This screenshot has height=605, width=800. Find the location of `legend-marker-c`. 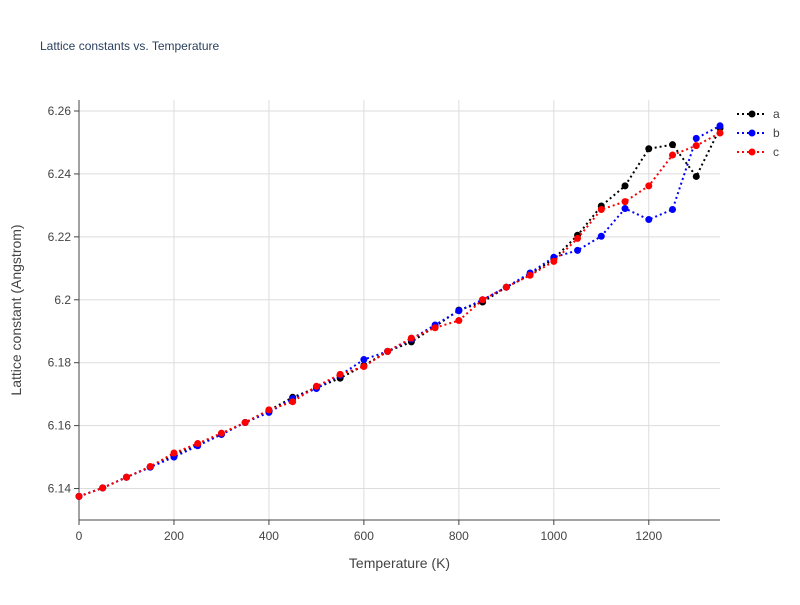

legend-marker-c is located at coordinates (752, 152).